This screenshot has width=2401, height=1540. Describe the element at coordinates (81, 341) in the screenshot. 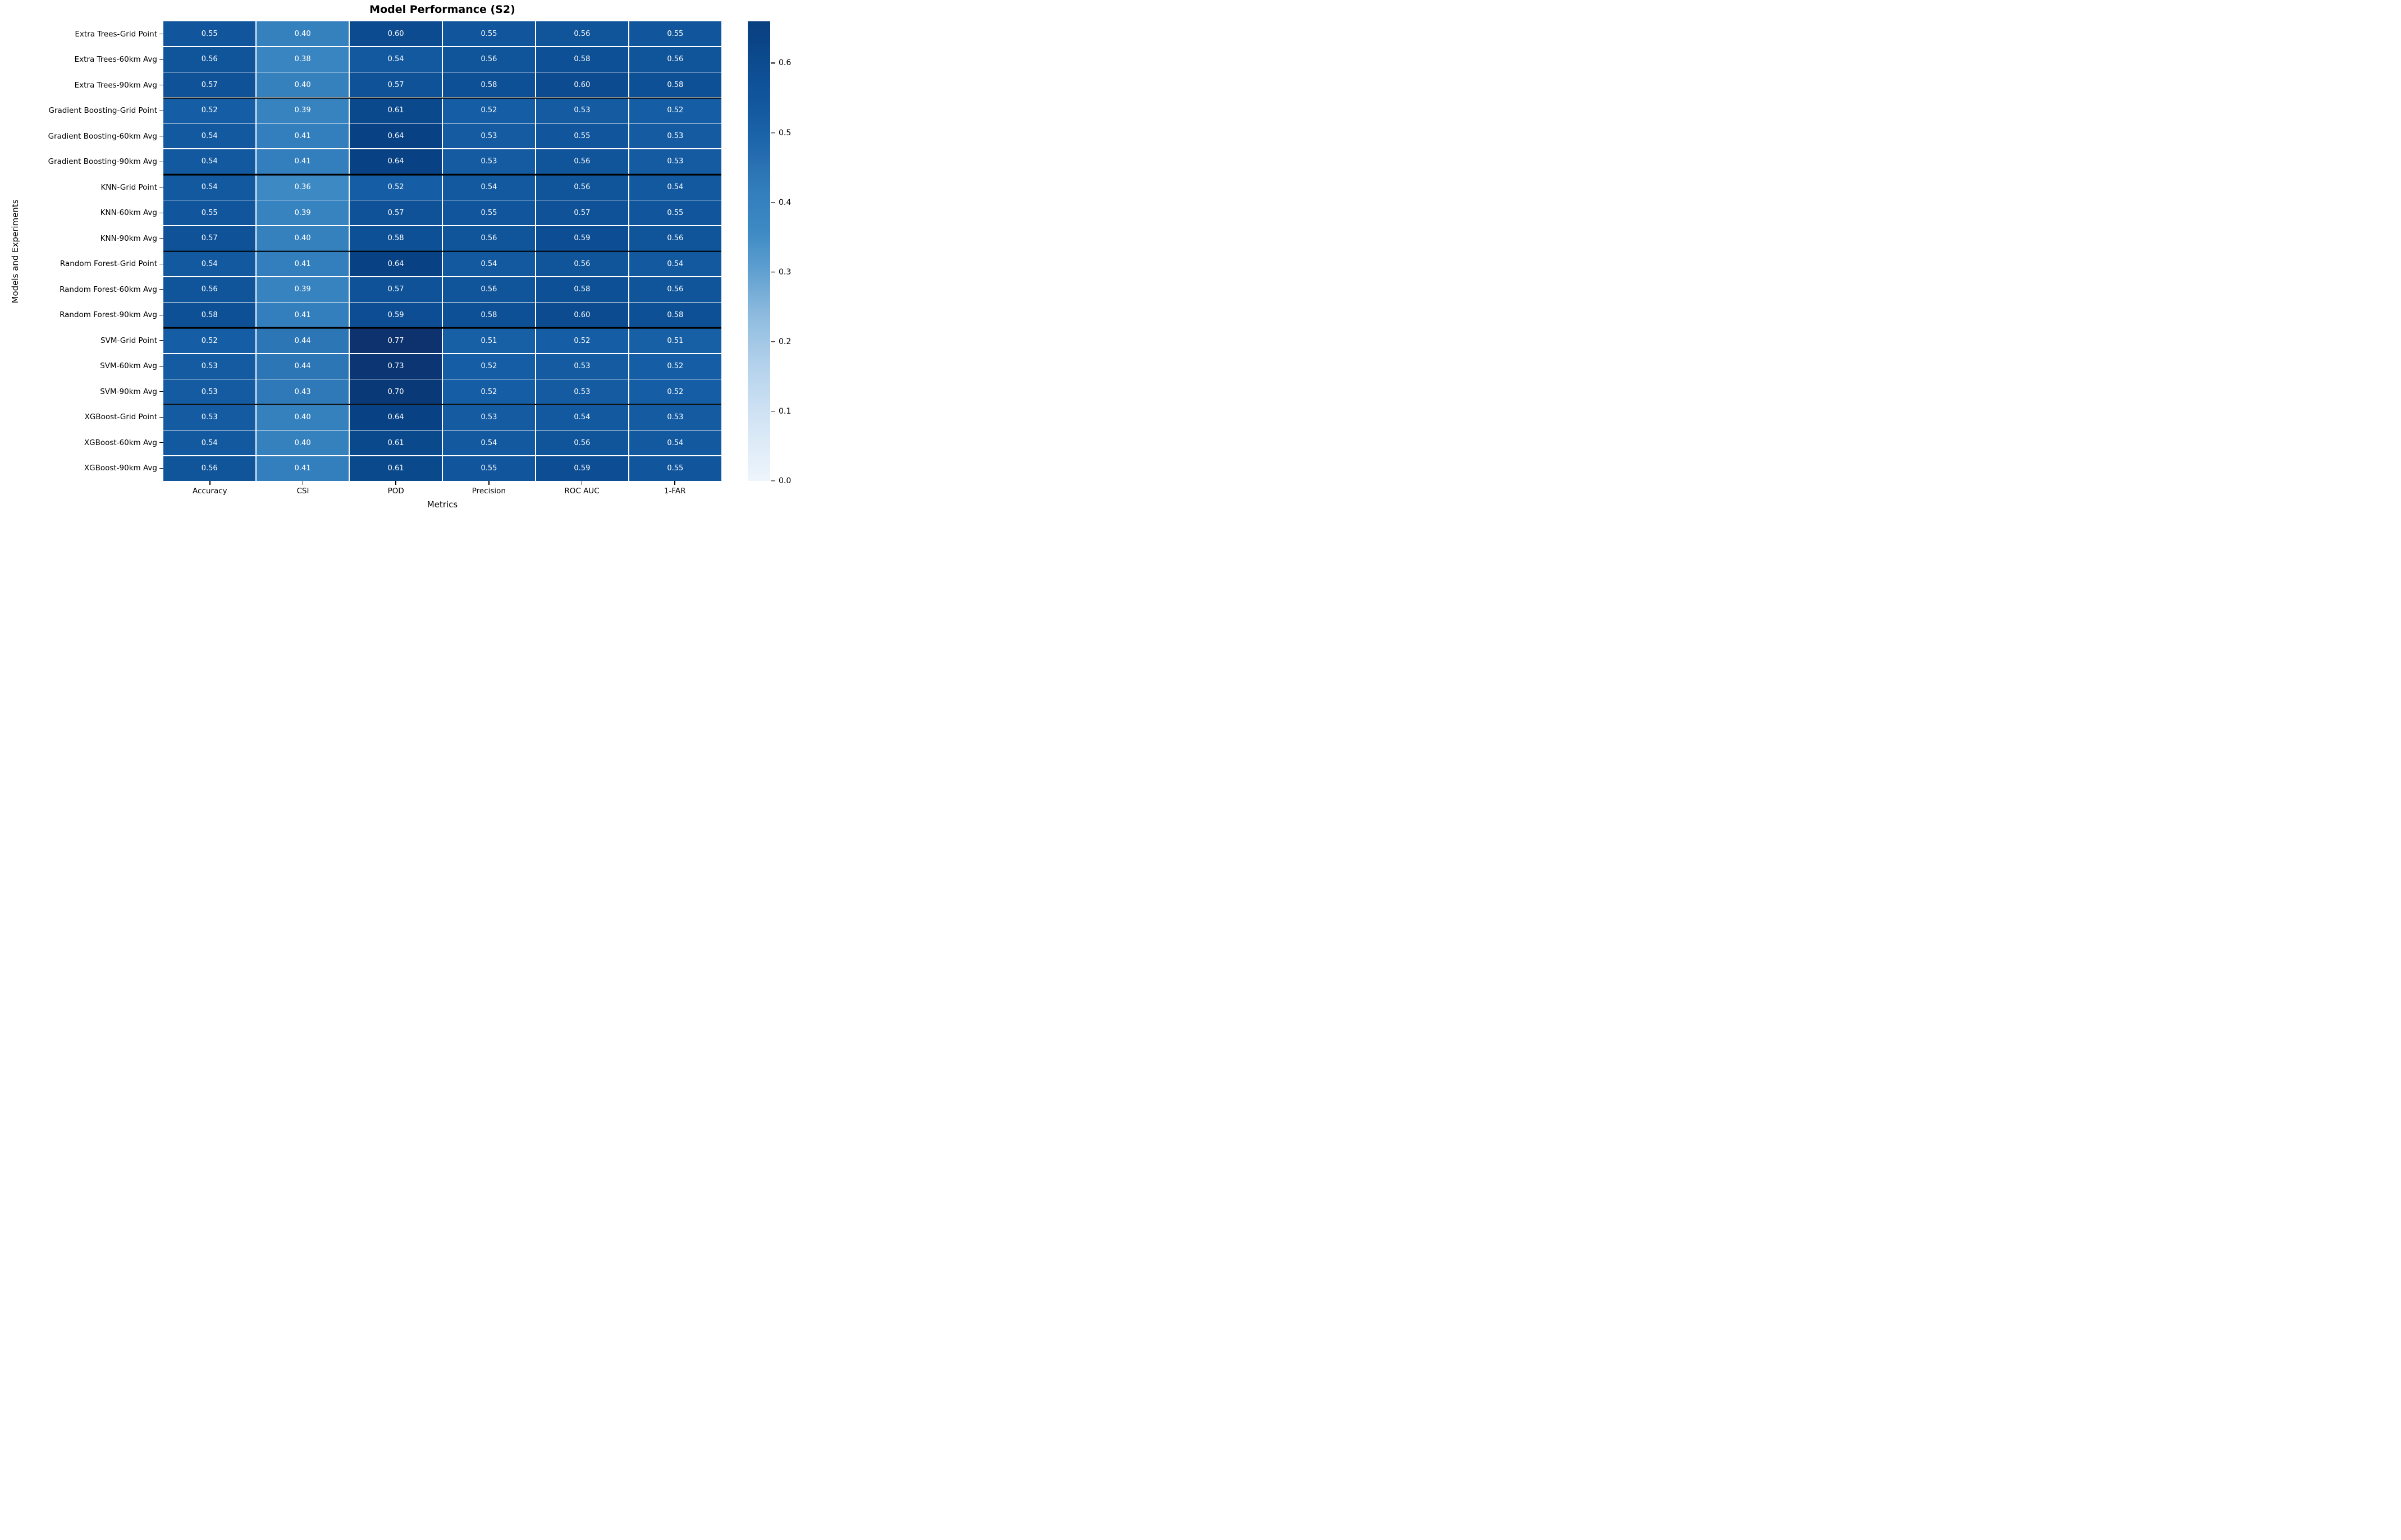

I see `y-tick-label: SVM-Grid Point` at that location.